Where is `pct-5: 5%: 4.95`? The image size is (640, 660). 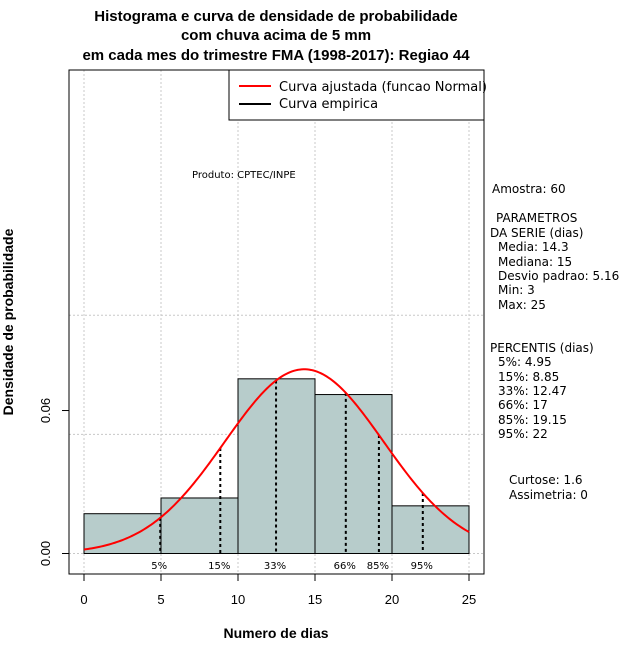 pct-5: 5%: 4.95 is located at coordinates (525, 362).